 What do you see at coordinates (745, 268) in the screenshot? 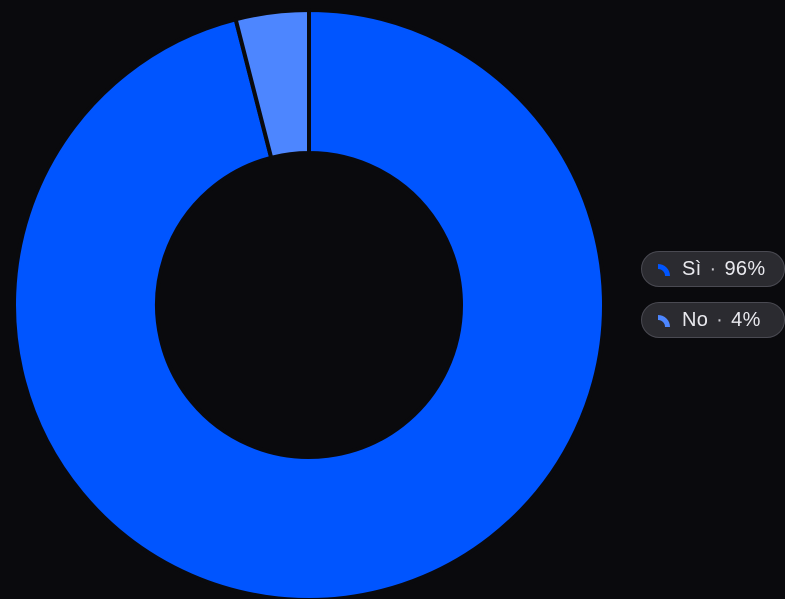
I see `legend-percent-si: 96%` at bounding box center [745, 268].